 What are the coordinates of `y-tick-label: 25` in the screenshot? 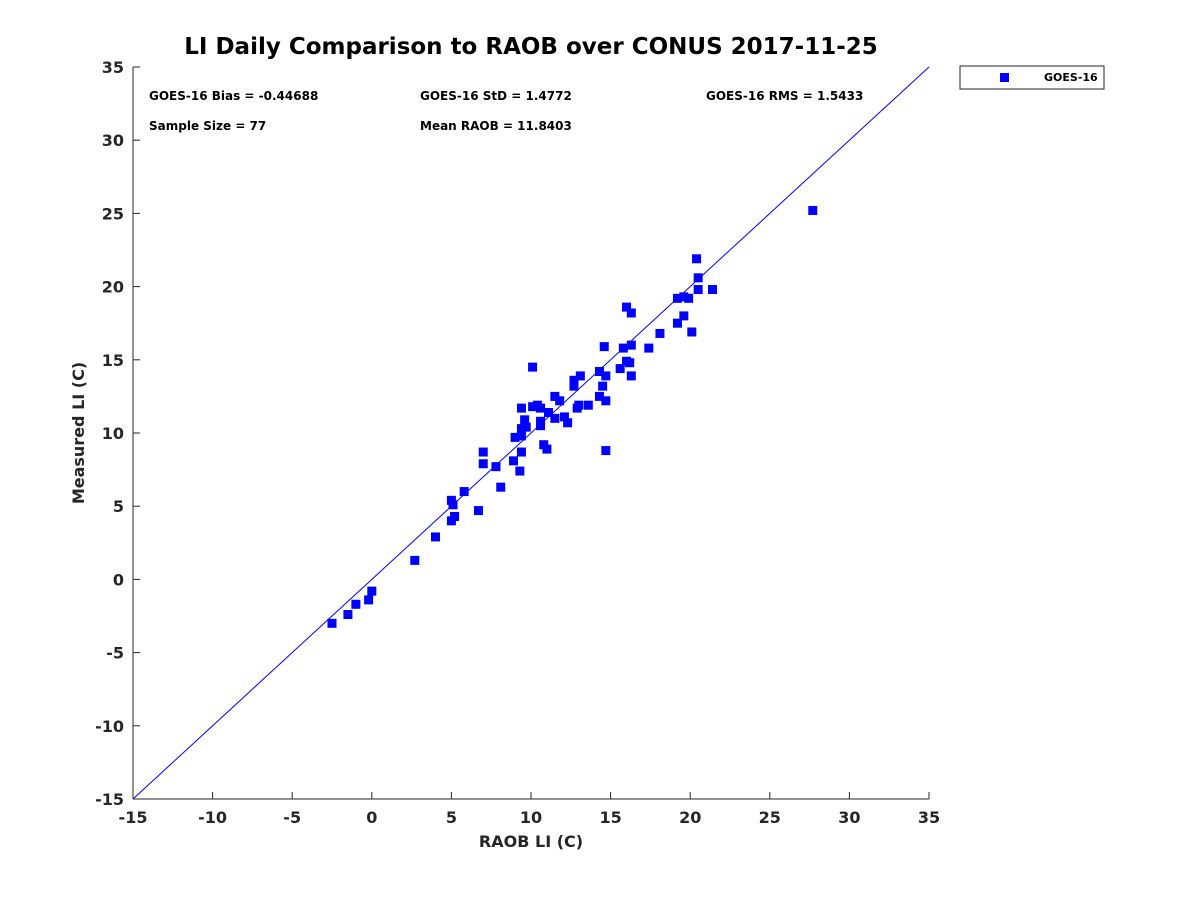 It's located at (113, 213).